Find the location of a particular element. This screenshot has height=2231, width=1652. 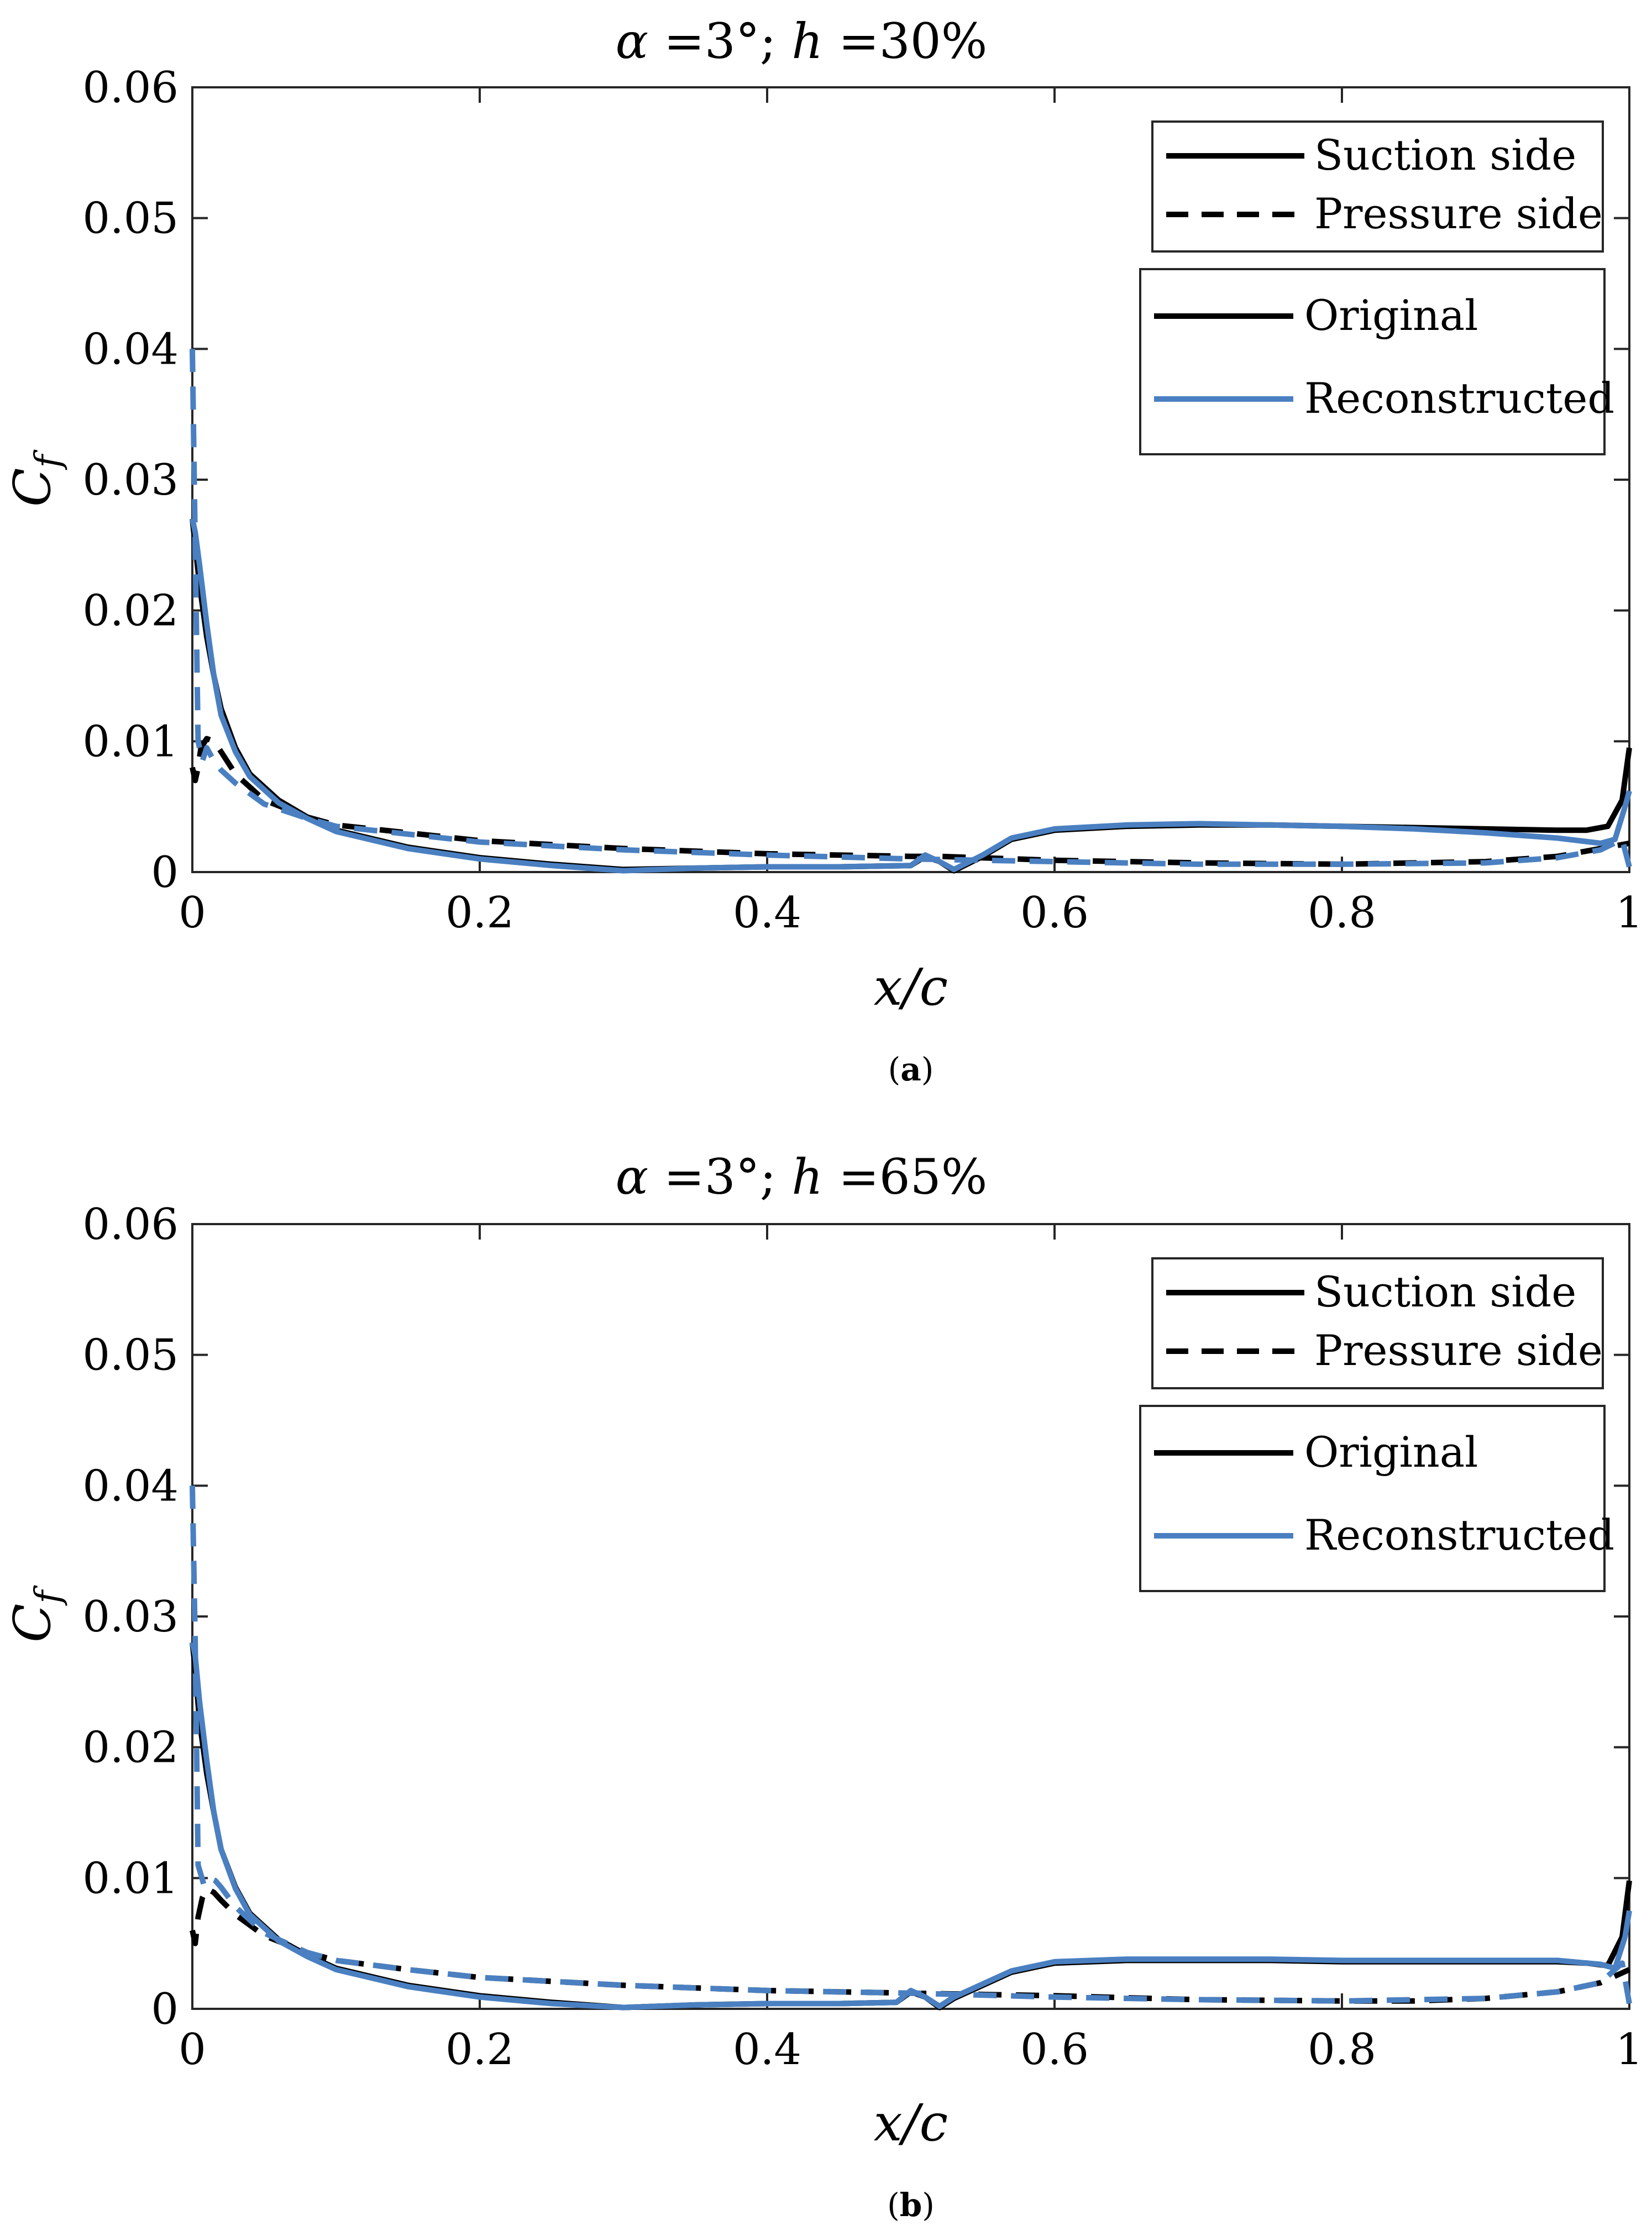

chart-title: α =3°; h =30% is located at coordinates (802, 41).